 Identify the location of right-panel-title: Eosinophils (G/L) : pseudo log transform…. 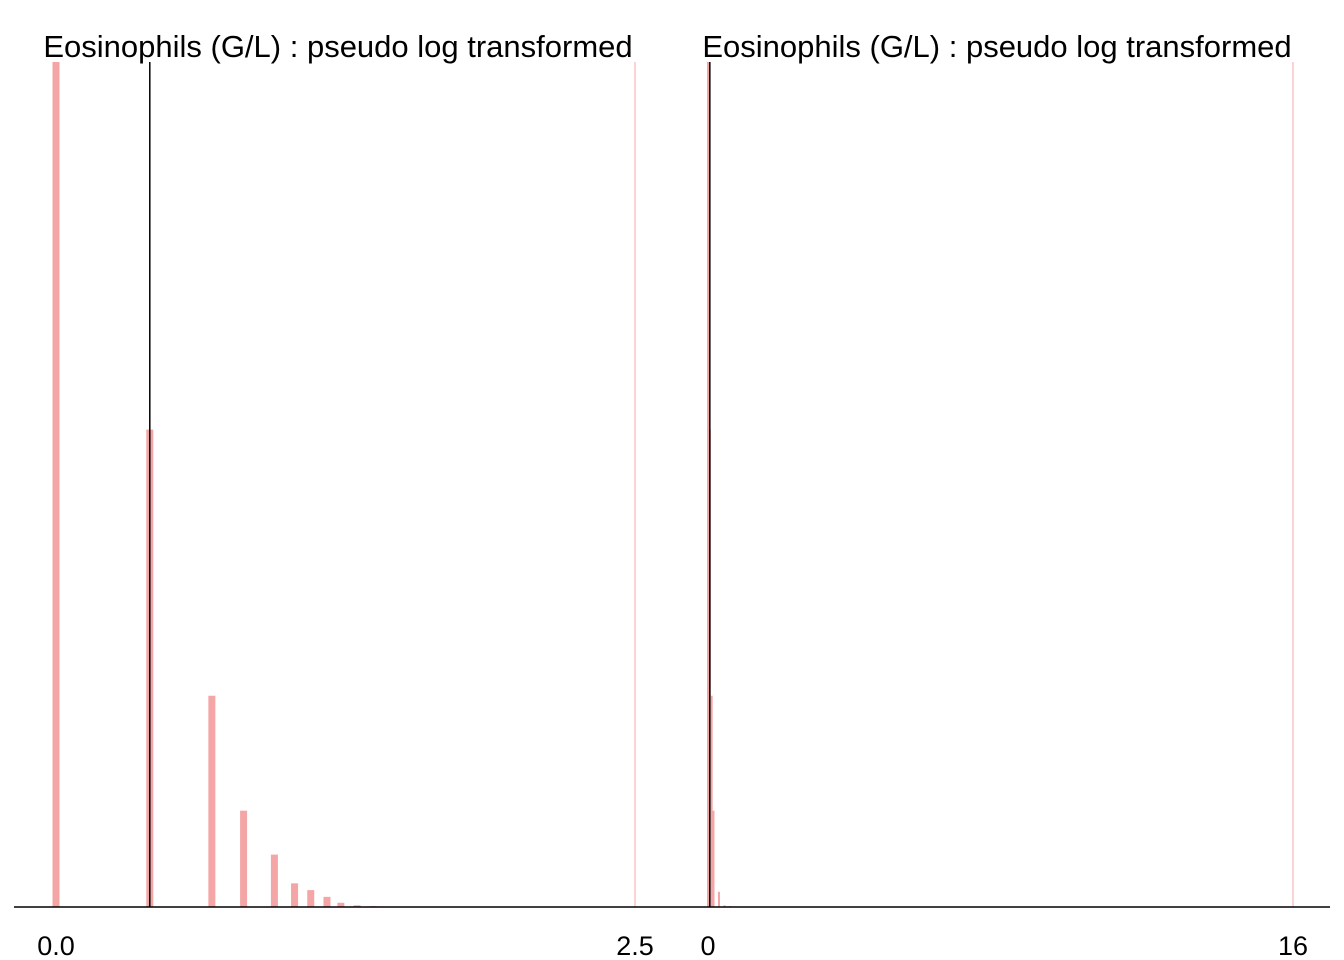
(996, 46).